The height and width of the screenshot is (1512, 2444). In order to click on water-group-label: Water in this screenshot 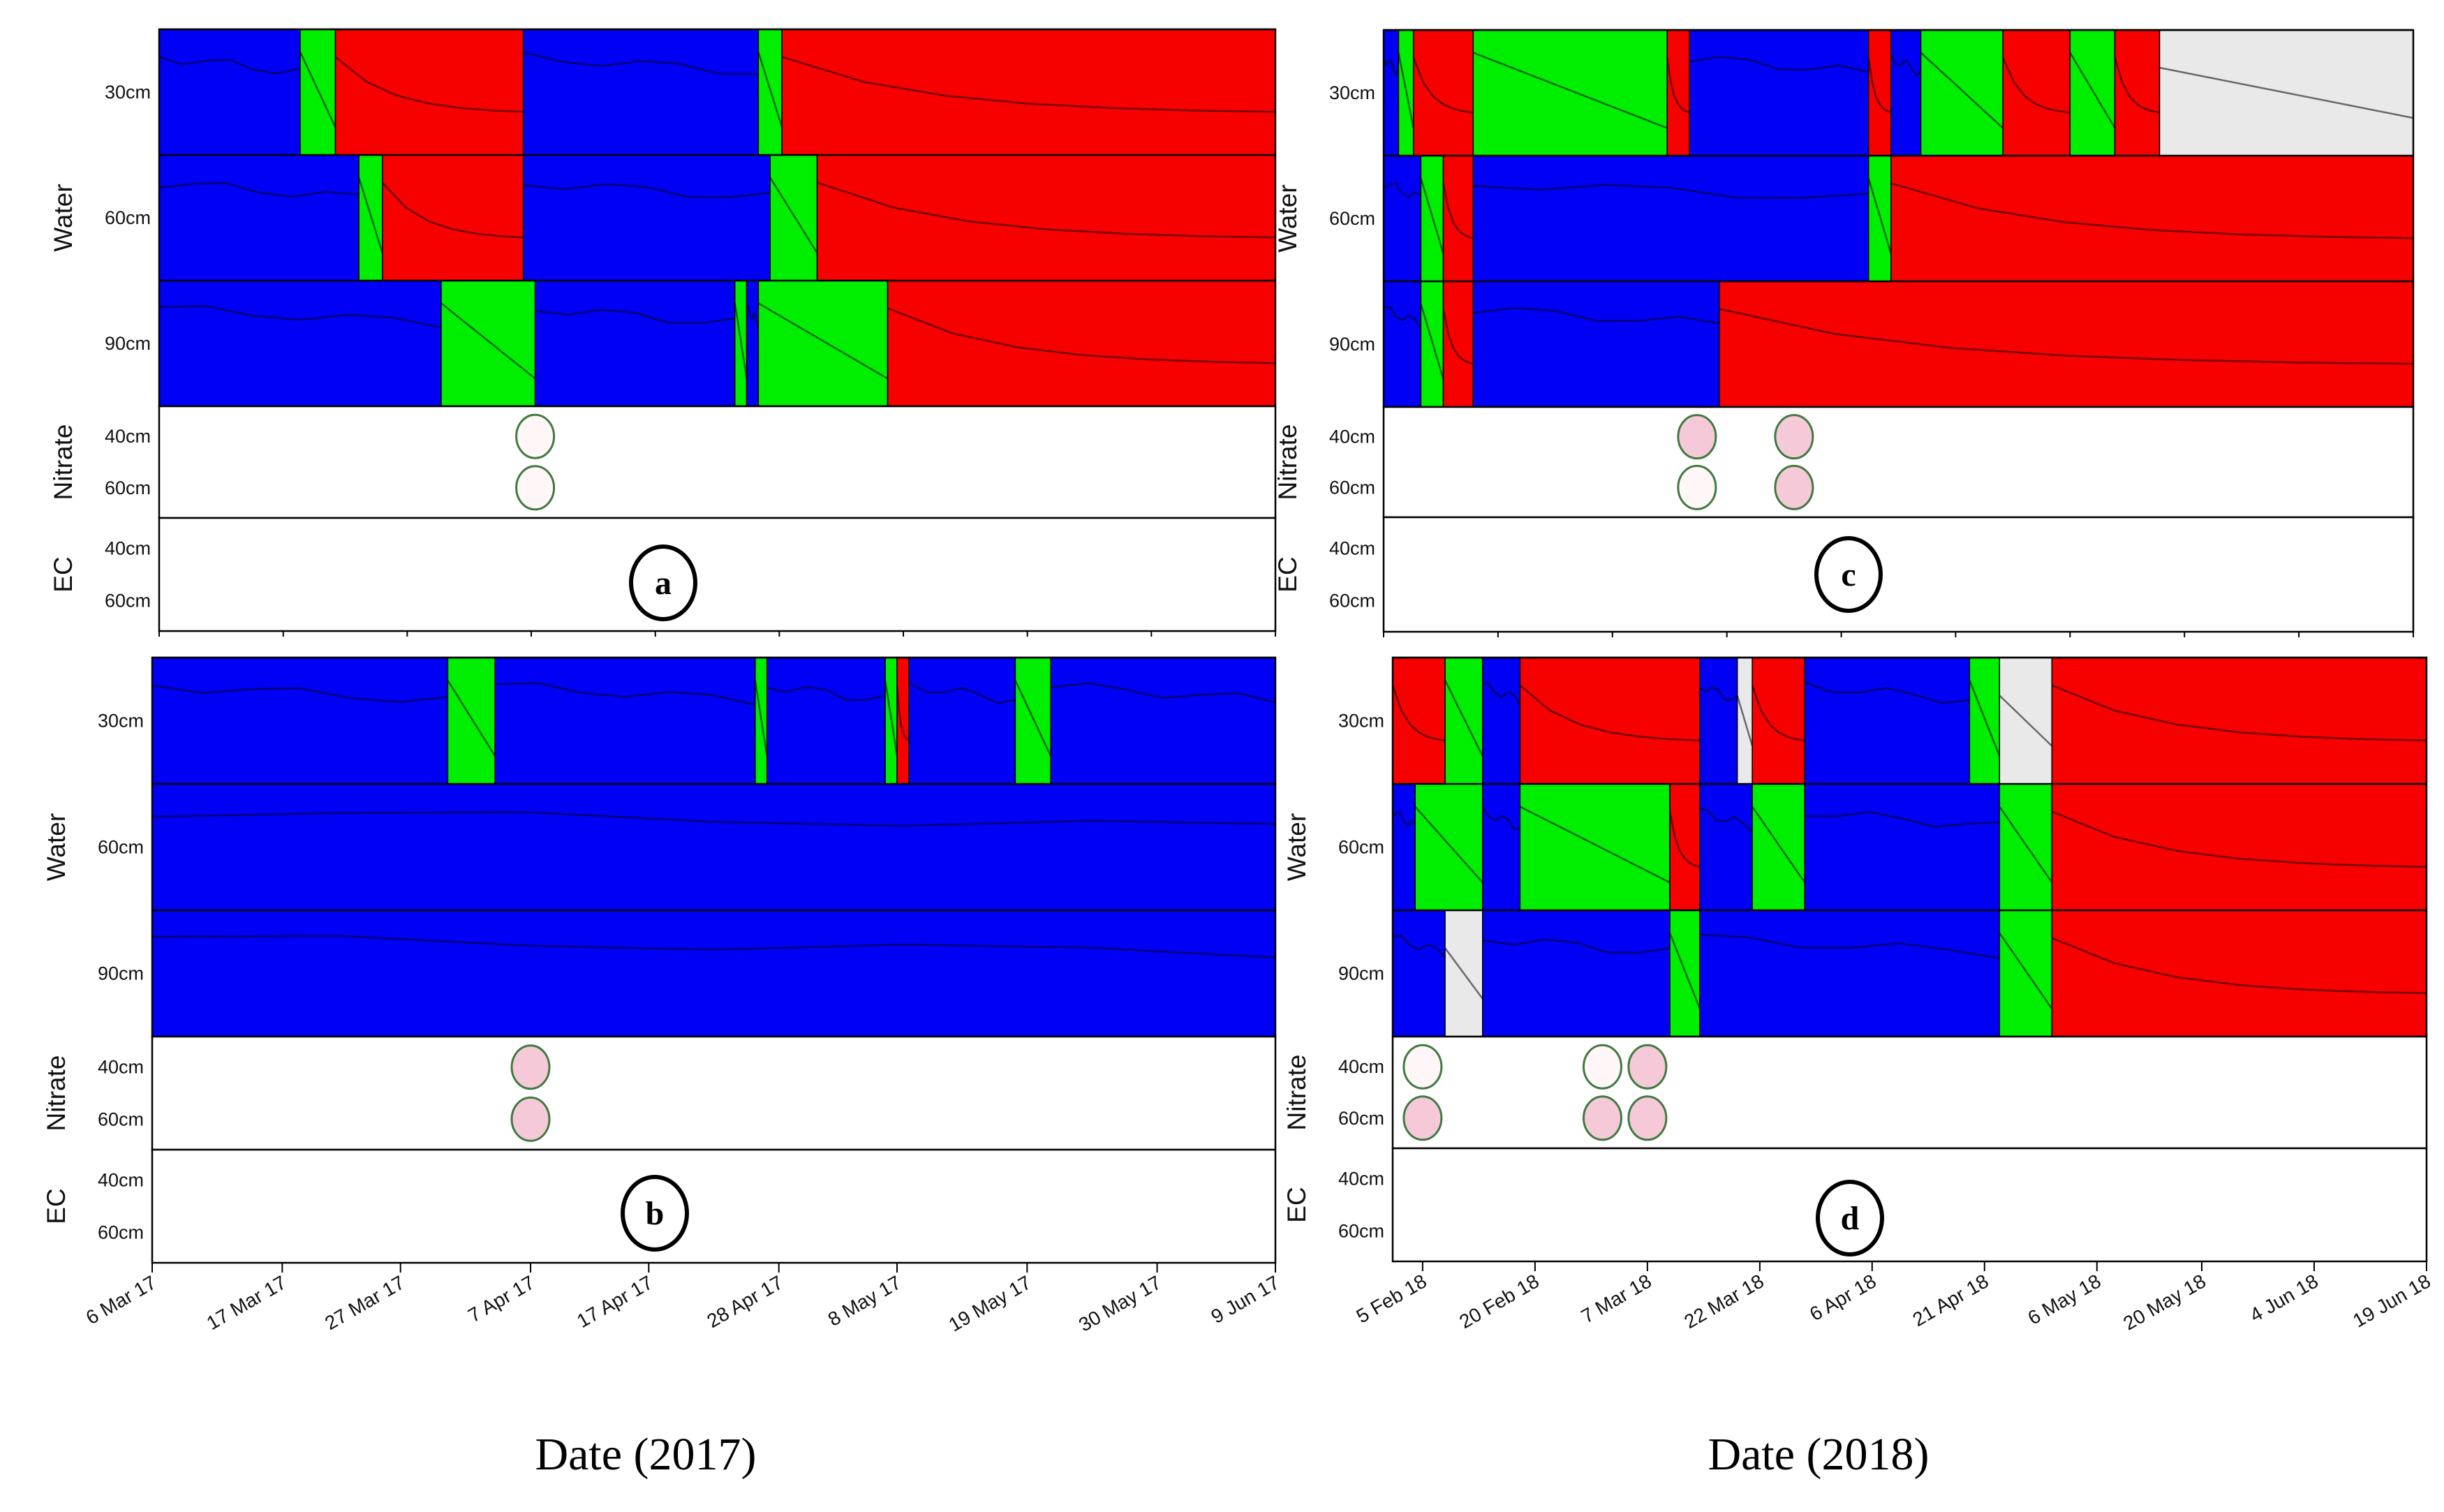, I will do `click(1287, 218)`.